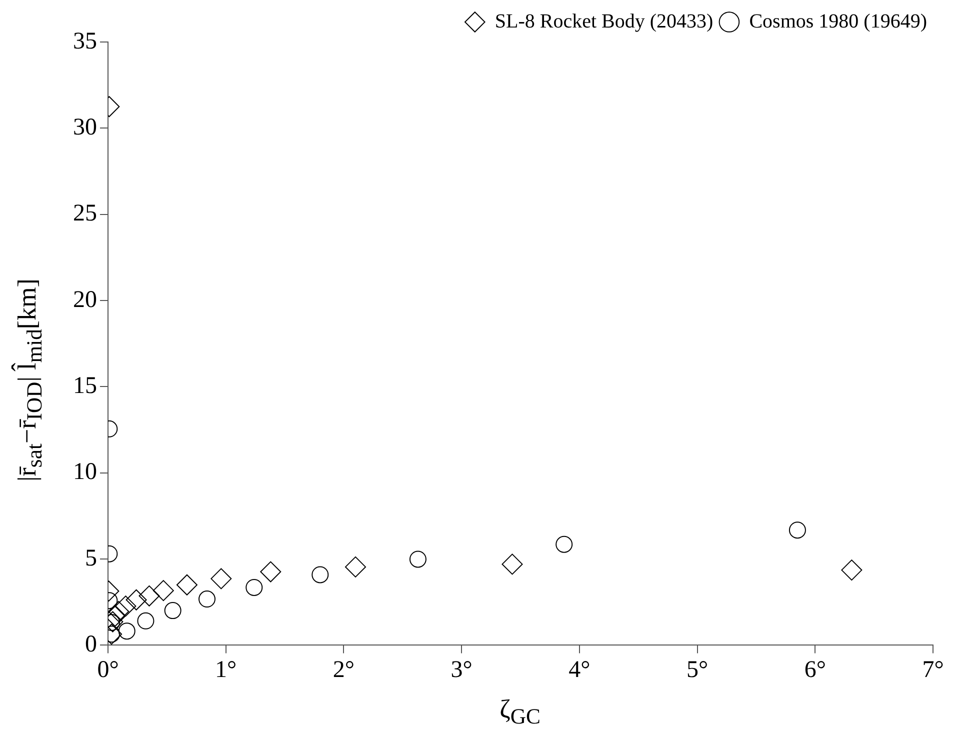  What do you see at coordinates (461, 669) in the screenshot?
I see `x-tick-label: 3°` at bounding box center [461, 669].